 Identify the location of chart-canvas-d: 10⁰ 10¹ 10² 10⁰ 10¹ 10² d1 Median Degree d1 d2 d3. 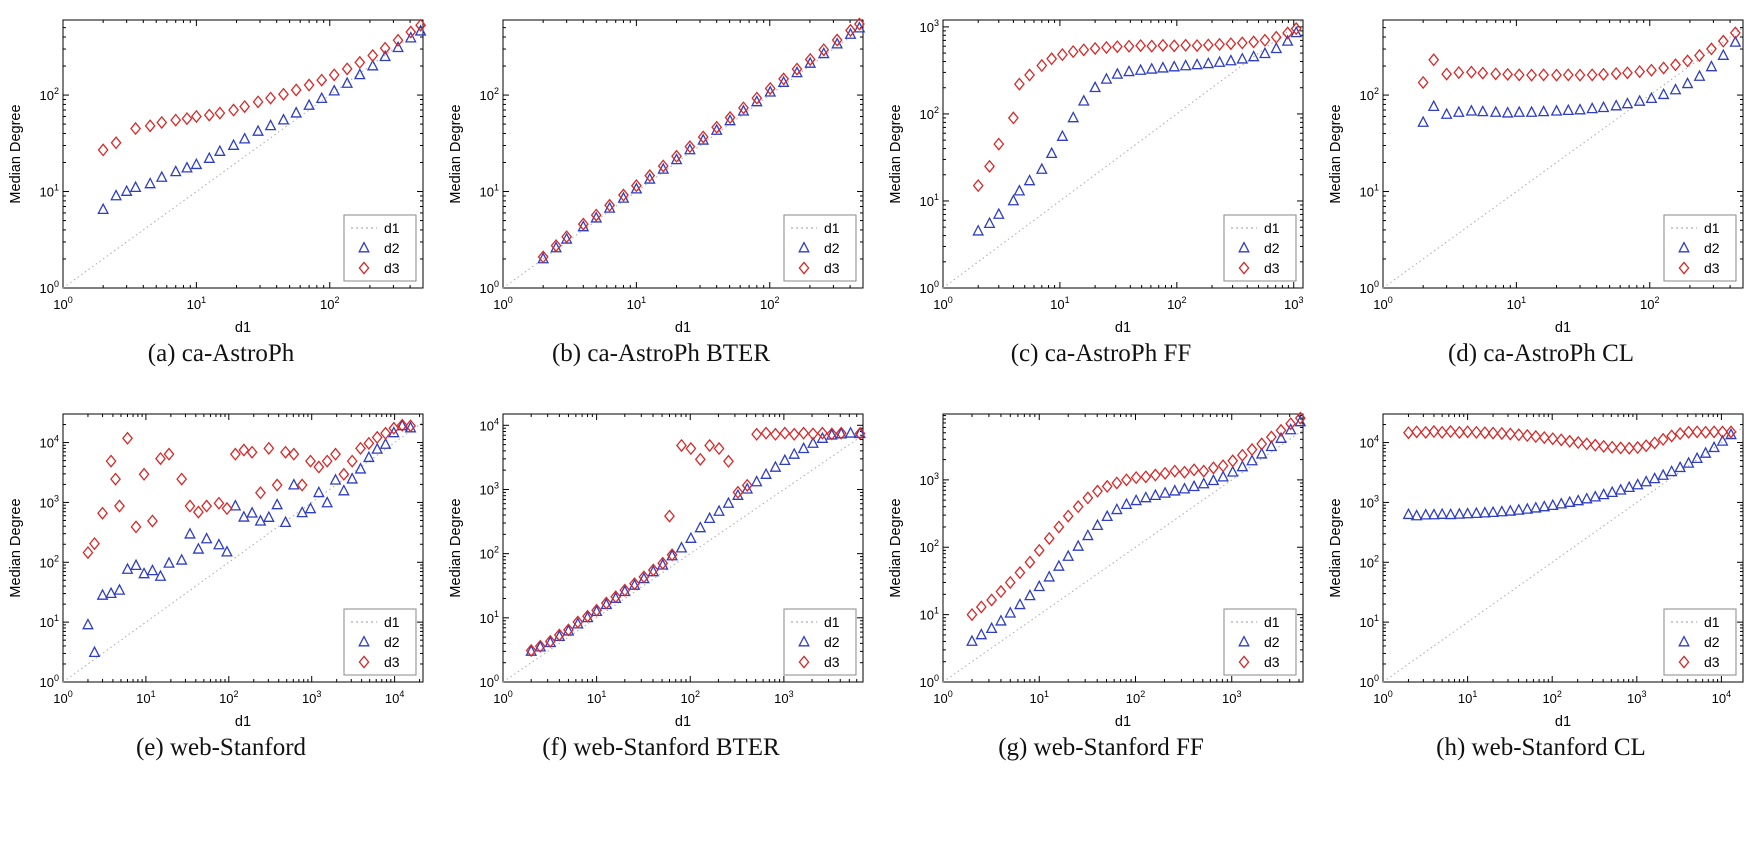
(1536, 177).